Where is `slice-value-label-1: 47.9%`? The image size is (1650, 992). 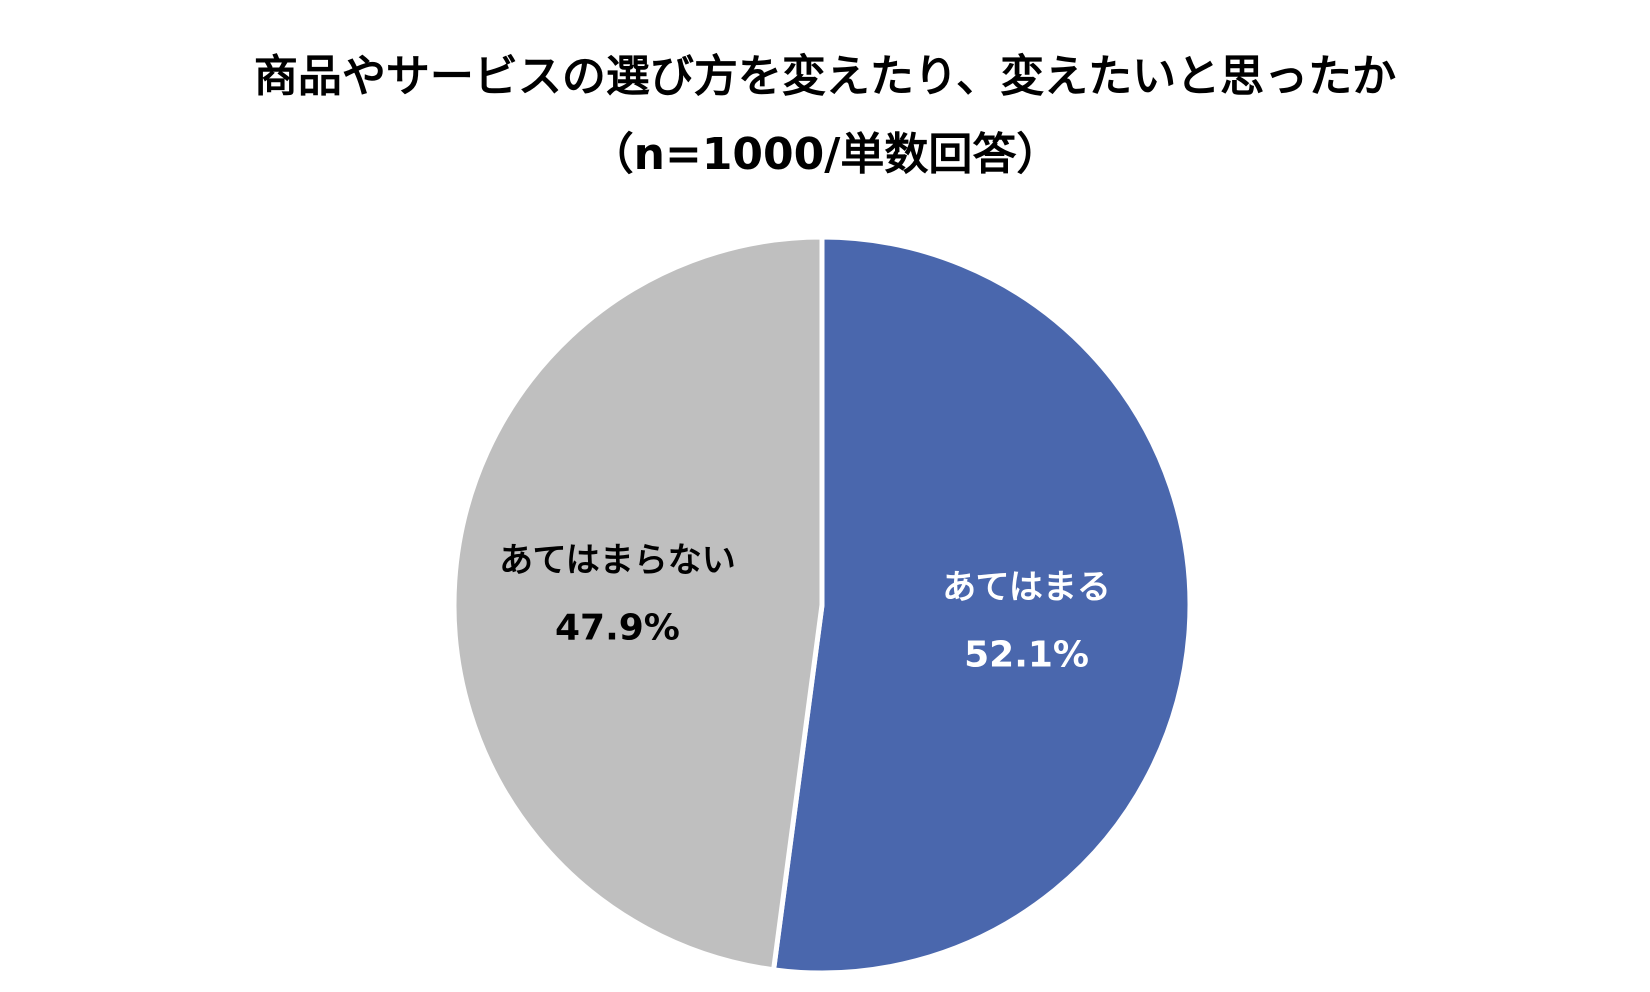
slice-value-label-1: 47.9% is located at coordinates (617, 627).